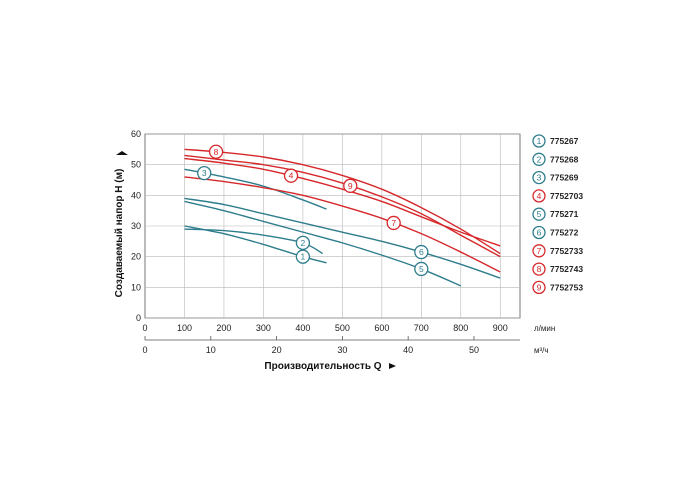 The width and height of the screenshot is (700, 500). Describe the element at coordinates (184, 328) in the screenshot. I see `x-tick-label-lpm: 100` at that location.